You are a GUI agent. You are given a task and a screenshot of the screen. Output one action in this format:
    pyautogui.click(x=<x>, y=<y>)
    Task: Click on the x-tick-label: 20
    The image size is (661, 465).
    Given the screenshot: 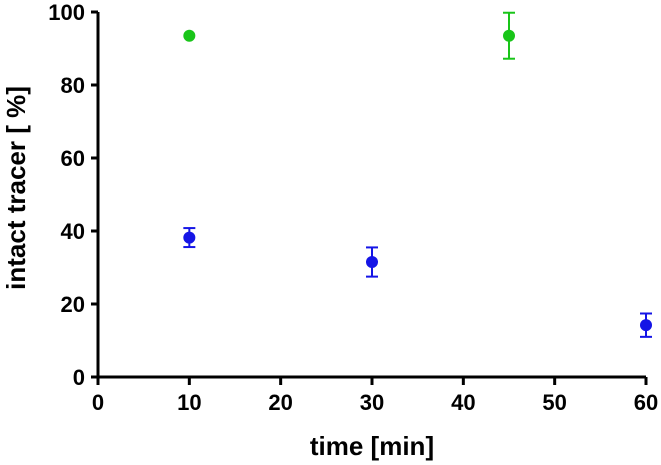 What is the action you would take?
    pyautogui.click(x=280, y=402)
    